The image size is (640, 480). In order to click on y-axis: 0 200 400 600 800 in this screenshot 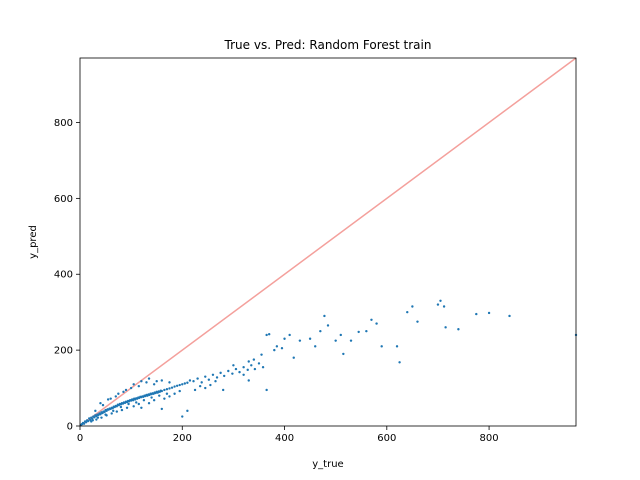, I will do `click(67, 275)`.